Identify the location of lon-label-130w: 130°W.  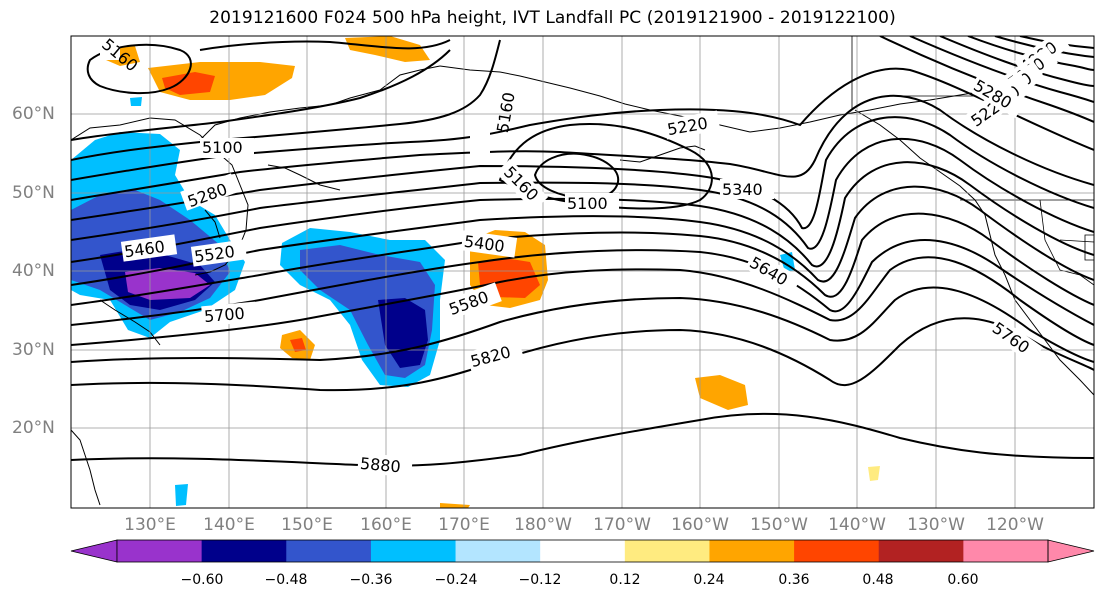
(936, 525).